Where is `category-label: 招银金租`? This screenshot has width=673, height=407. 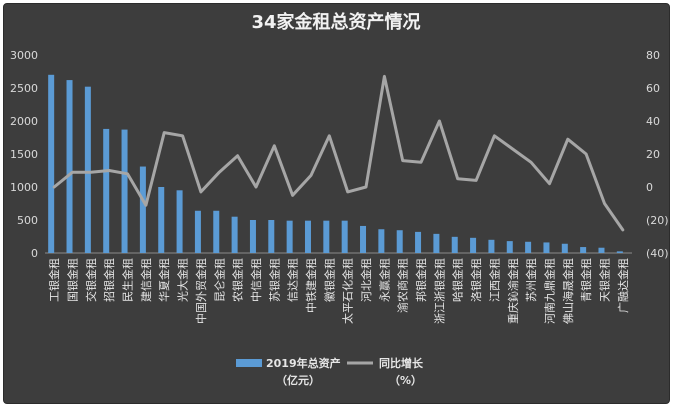
category-label: 招银金租 is located at coordinates (109, 280).